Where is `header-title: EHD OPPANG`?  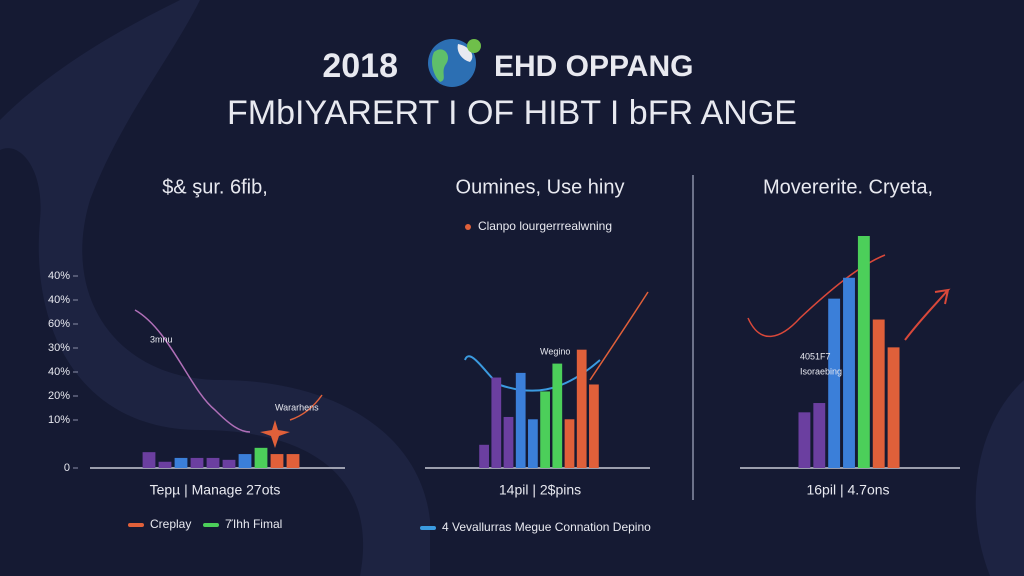
header-title: EHD OPPANG is located at coordinates (593, 66).